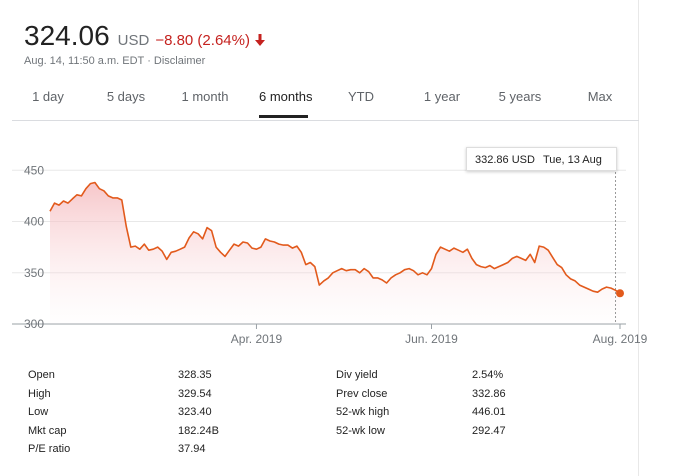 The width and height of the screenshot is (696, 476). What do you see at coordinates (257, 339) in the screenshot?
I see `x-tick-label: Apr. 2019` at bounding box center [257, 339].